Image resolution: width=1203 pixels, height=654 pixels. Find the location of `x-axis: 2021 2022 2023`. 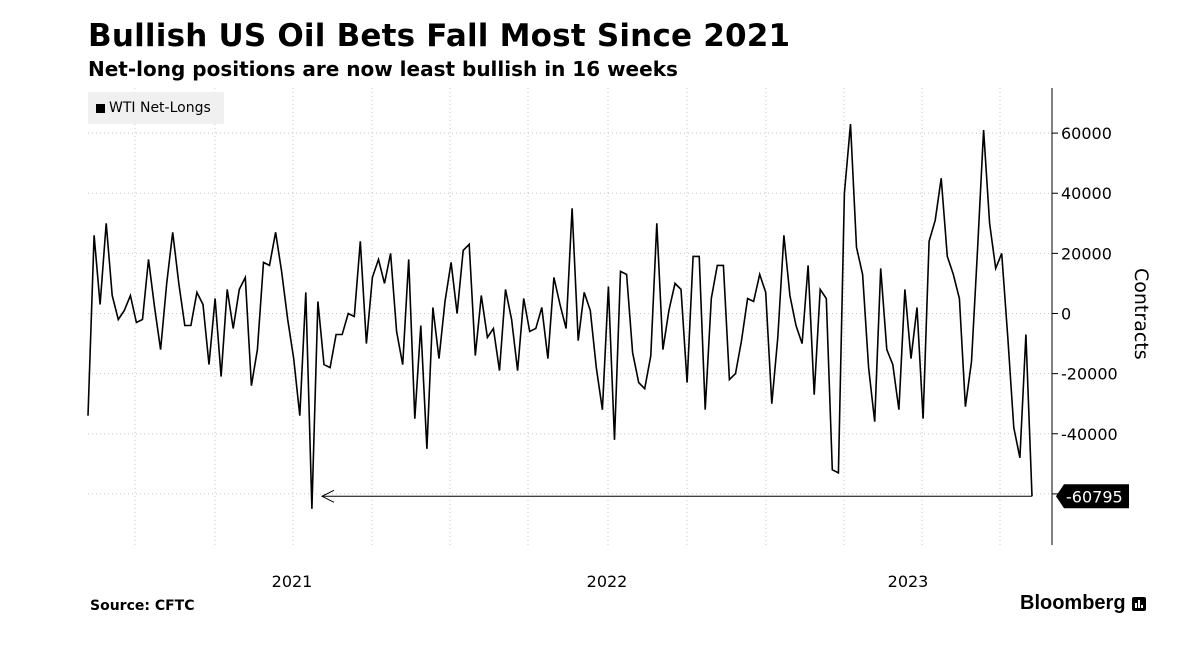

x-axis: 2021 2022 2023 is located at coordinates (600, 581).